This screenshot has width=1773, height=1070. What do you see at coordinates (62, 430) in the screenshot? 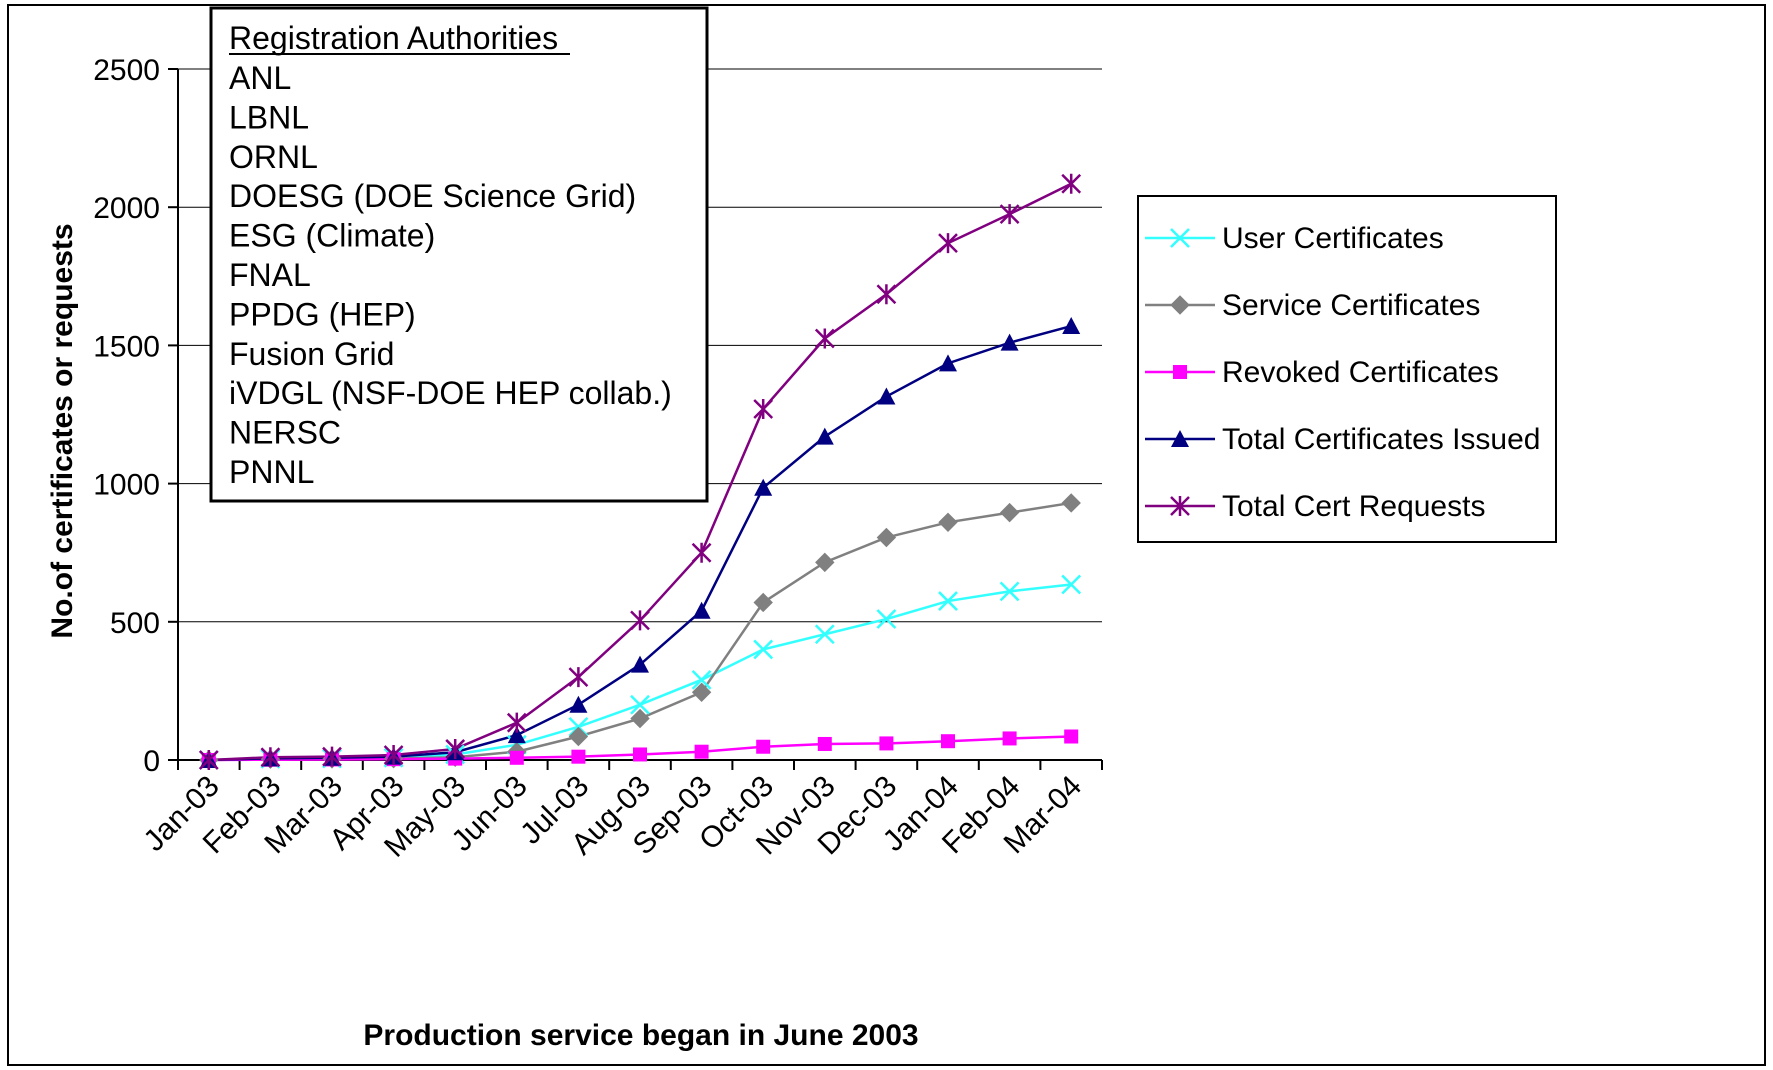
I see `y-axis-title: No.of certificates or requests` at bounding box center [62, 430].